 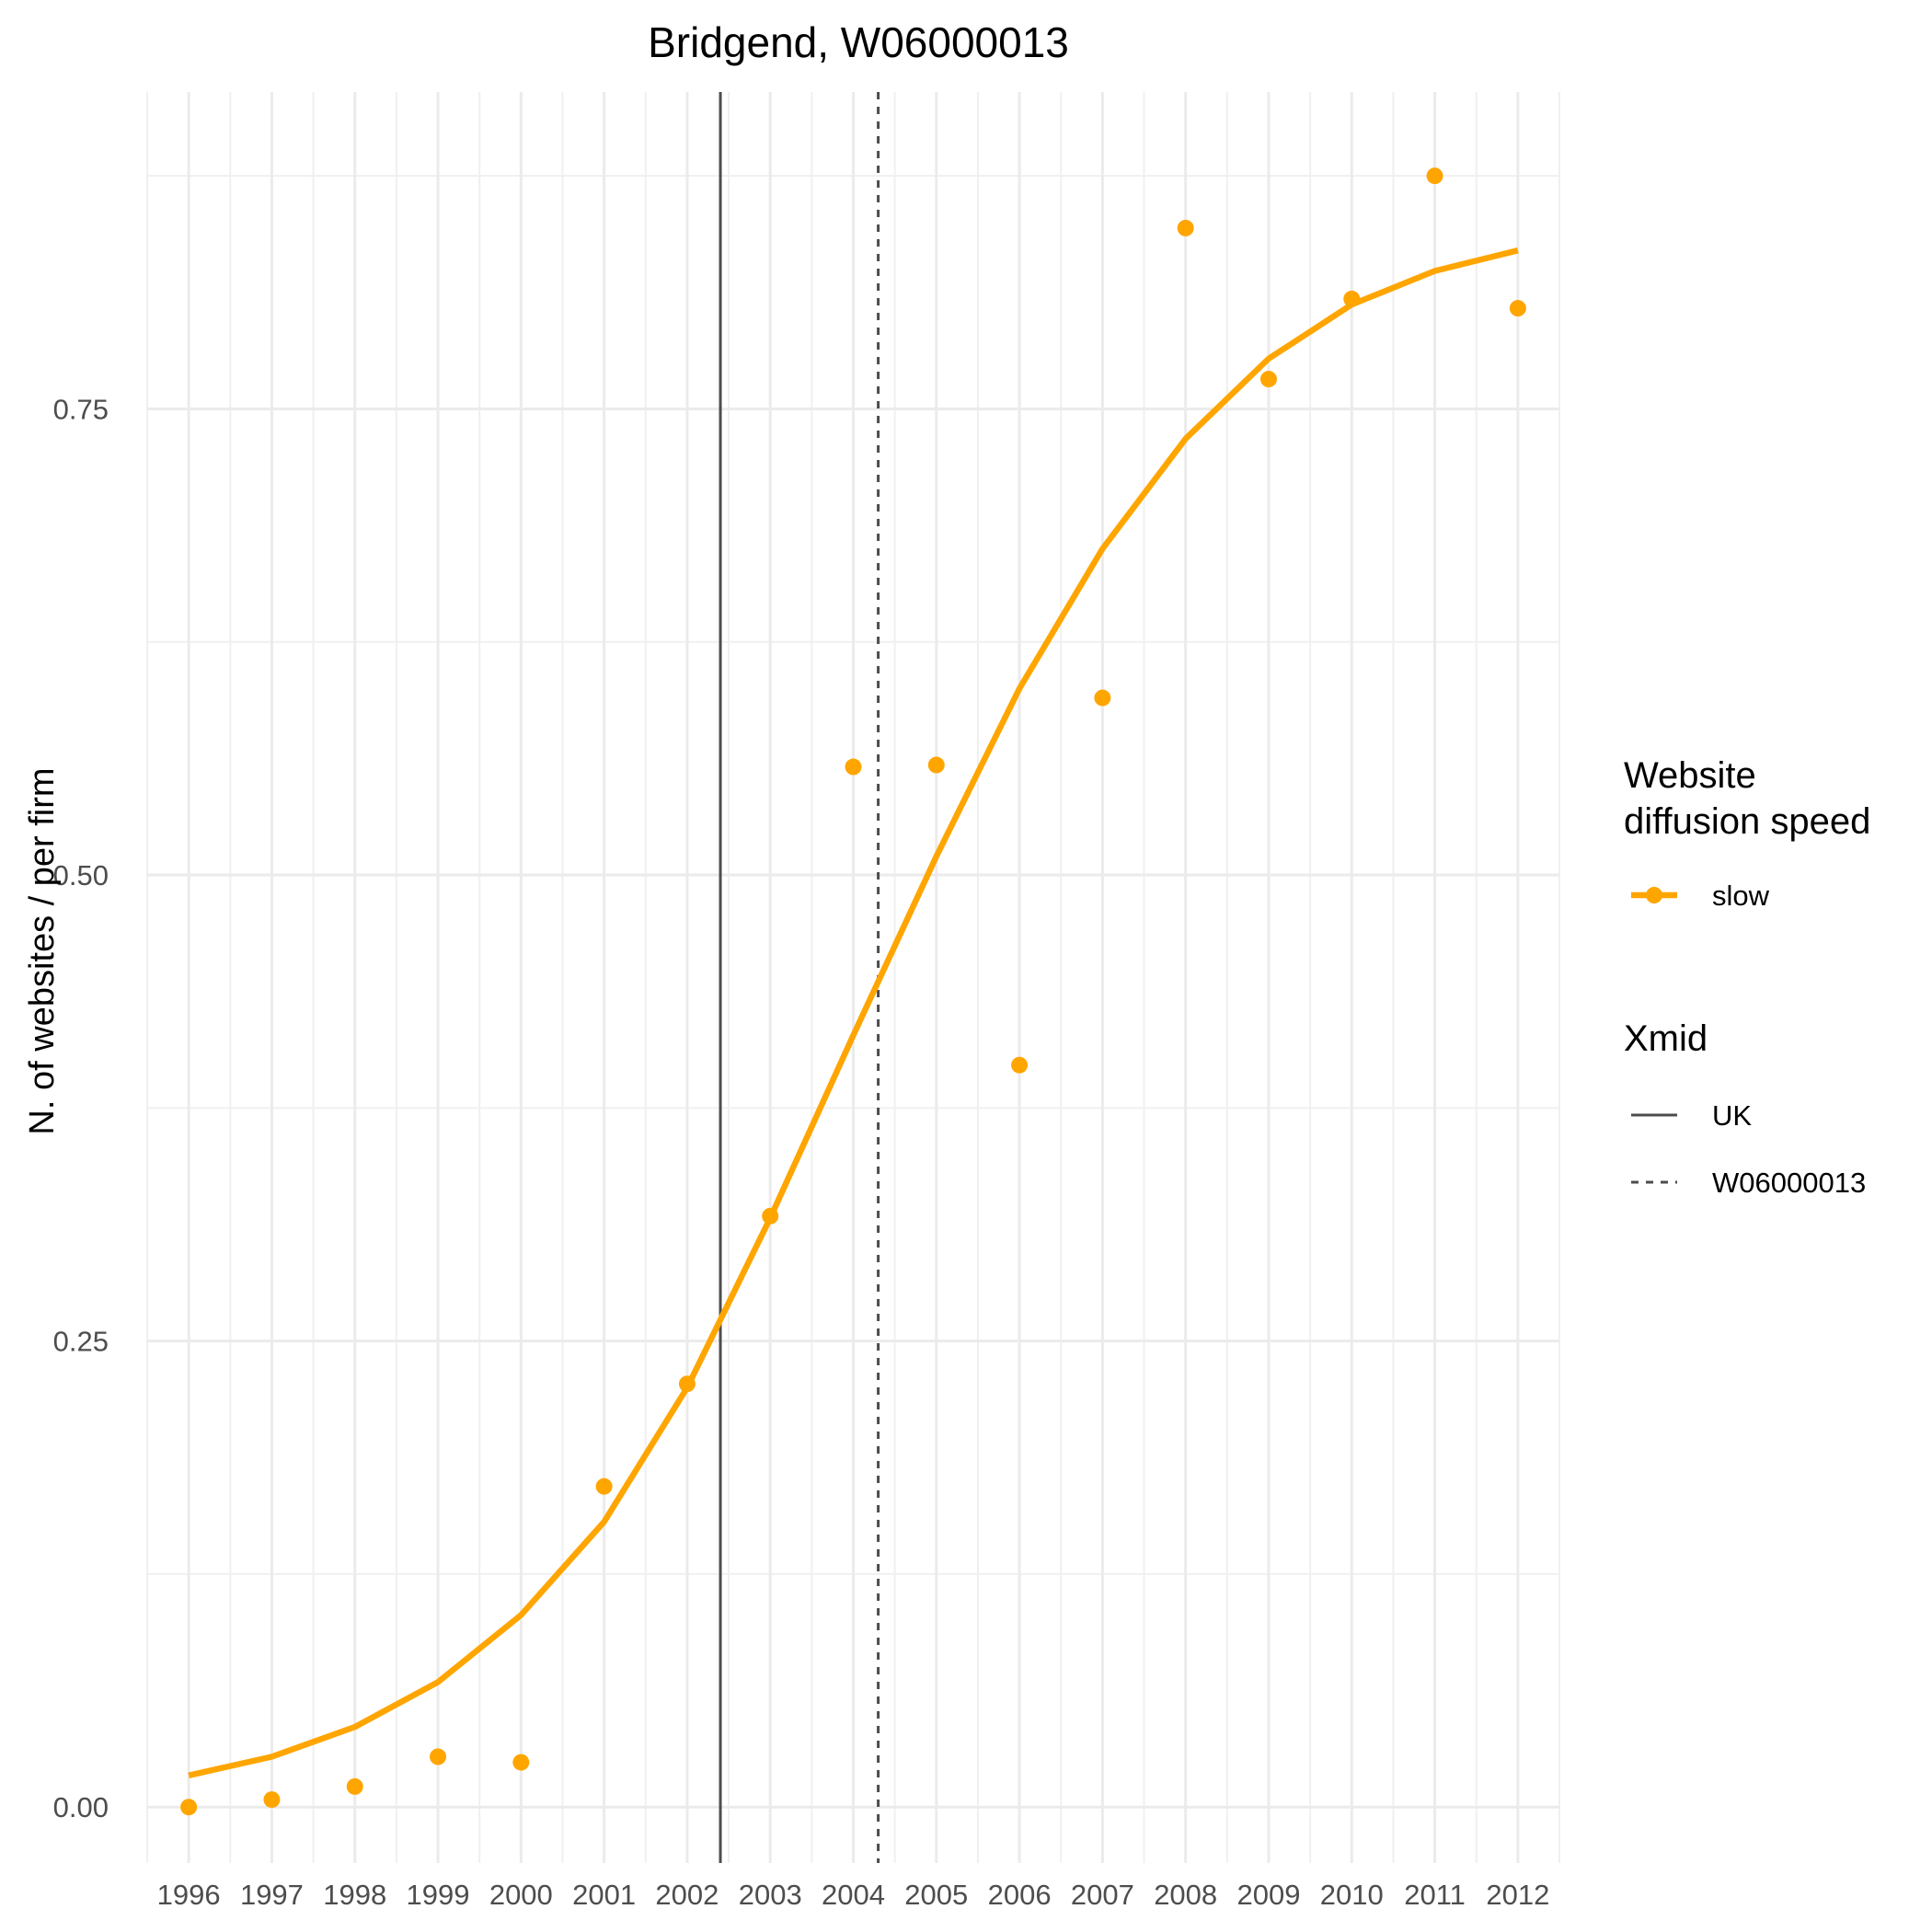 I want to click on x-tick-label: 2002, so click(x=687, y=1895).